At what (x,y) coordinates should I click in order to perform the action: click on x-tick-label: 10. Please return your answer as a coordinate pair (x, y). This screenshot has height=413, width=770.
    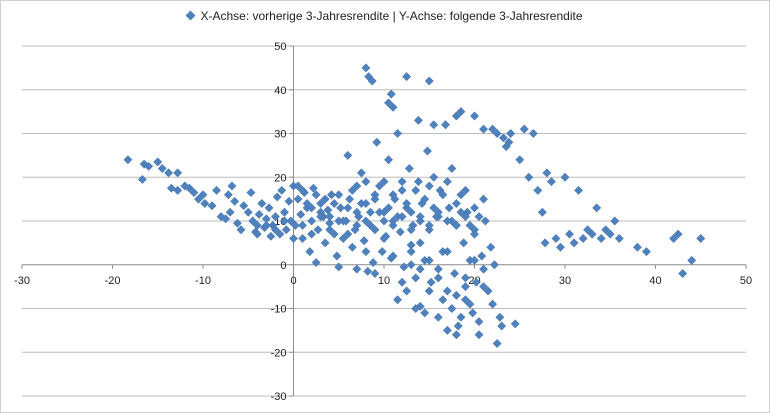
    Looking at the image, I should click on (384, 281).